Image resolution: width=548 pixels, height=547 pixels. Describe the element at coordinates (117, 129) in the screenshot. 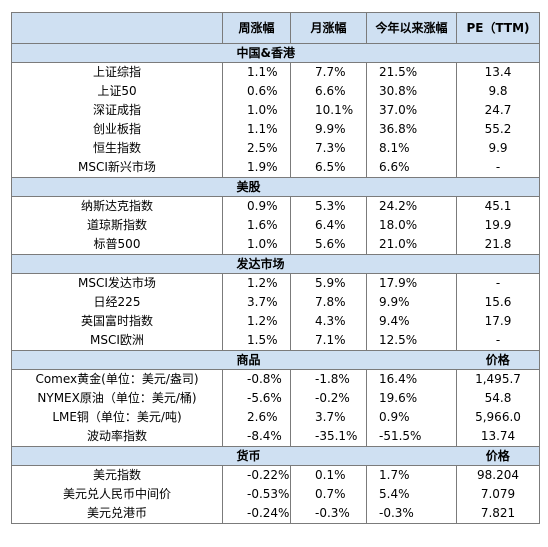

I see `index-name: 创业板指` at that location.